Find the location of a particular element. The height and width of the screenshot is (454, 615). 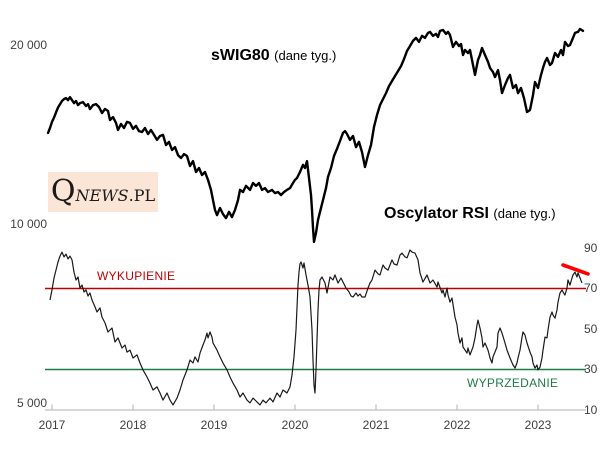

rsi-axis-label-90: 90 is located at coordinates (591, 248).